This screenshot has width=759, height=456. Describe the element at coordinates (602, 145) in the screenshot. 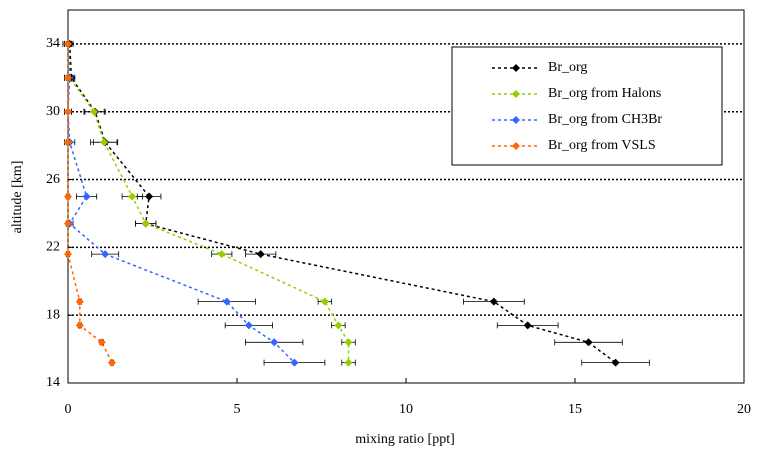

I see `legend-label: Br_org from VSLS` at that location.